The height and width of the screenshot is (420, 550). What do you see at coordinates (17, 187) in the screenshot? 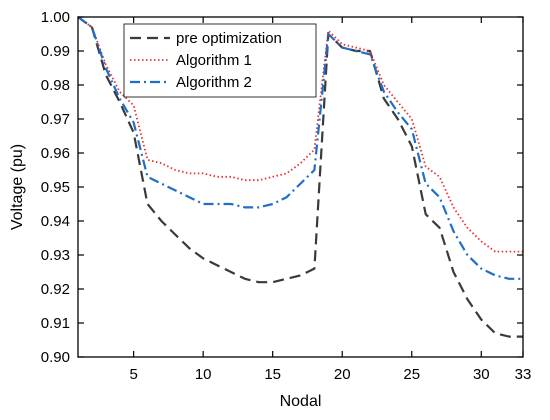
I see `y-axis-title: Voltage (pu)` at bounding box center [17, 187].